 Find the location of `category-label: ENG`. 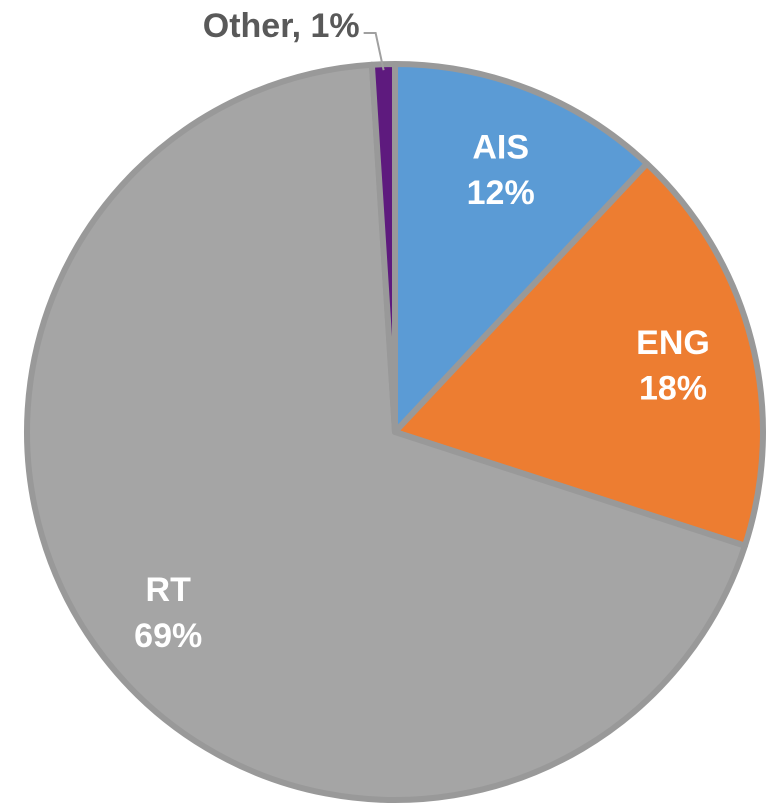

category-label: ENG is located at coordinates (673, 343).